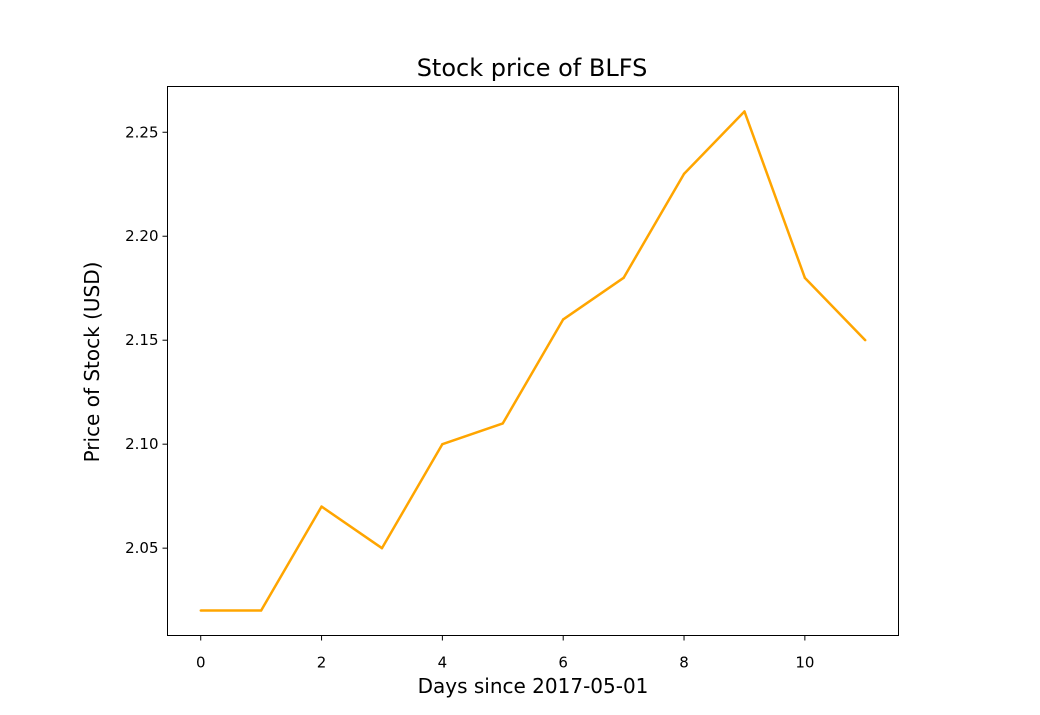 This screenshot has height=715, width=1040. What do you see at coordinates (684, 663) in the screenshot?
I see `x-tick-label: 8` at bounding box center [684, 663].